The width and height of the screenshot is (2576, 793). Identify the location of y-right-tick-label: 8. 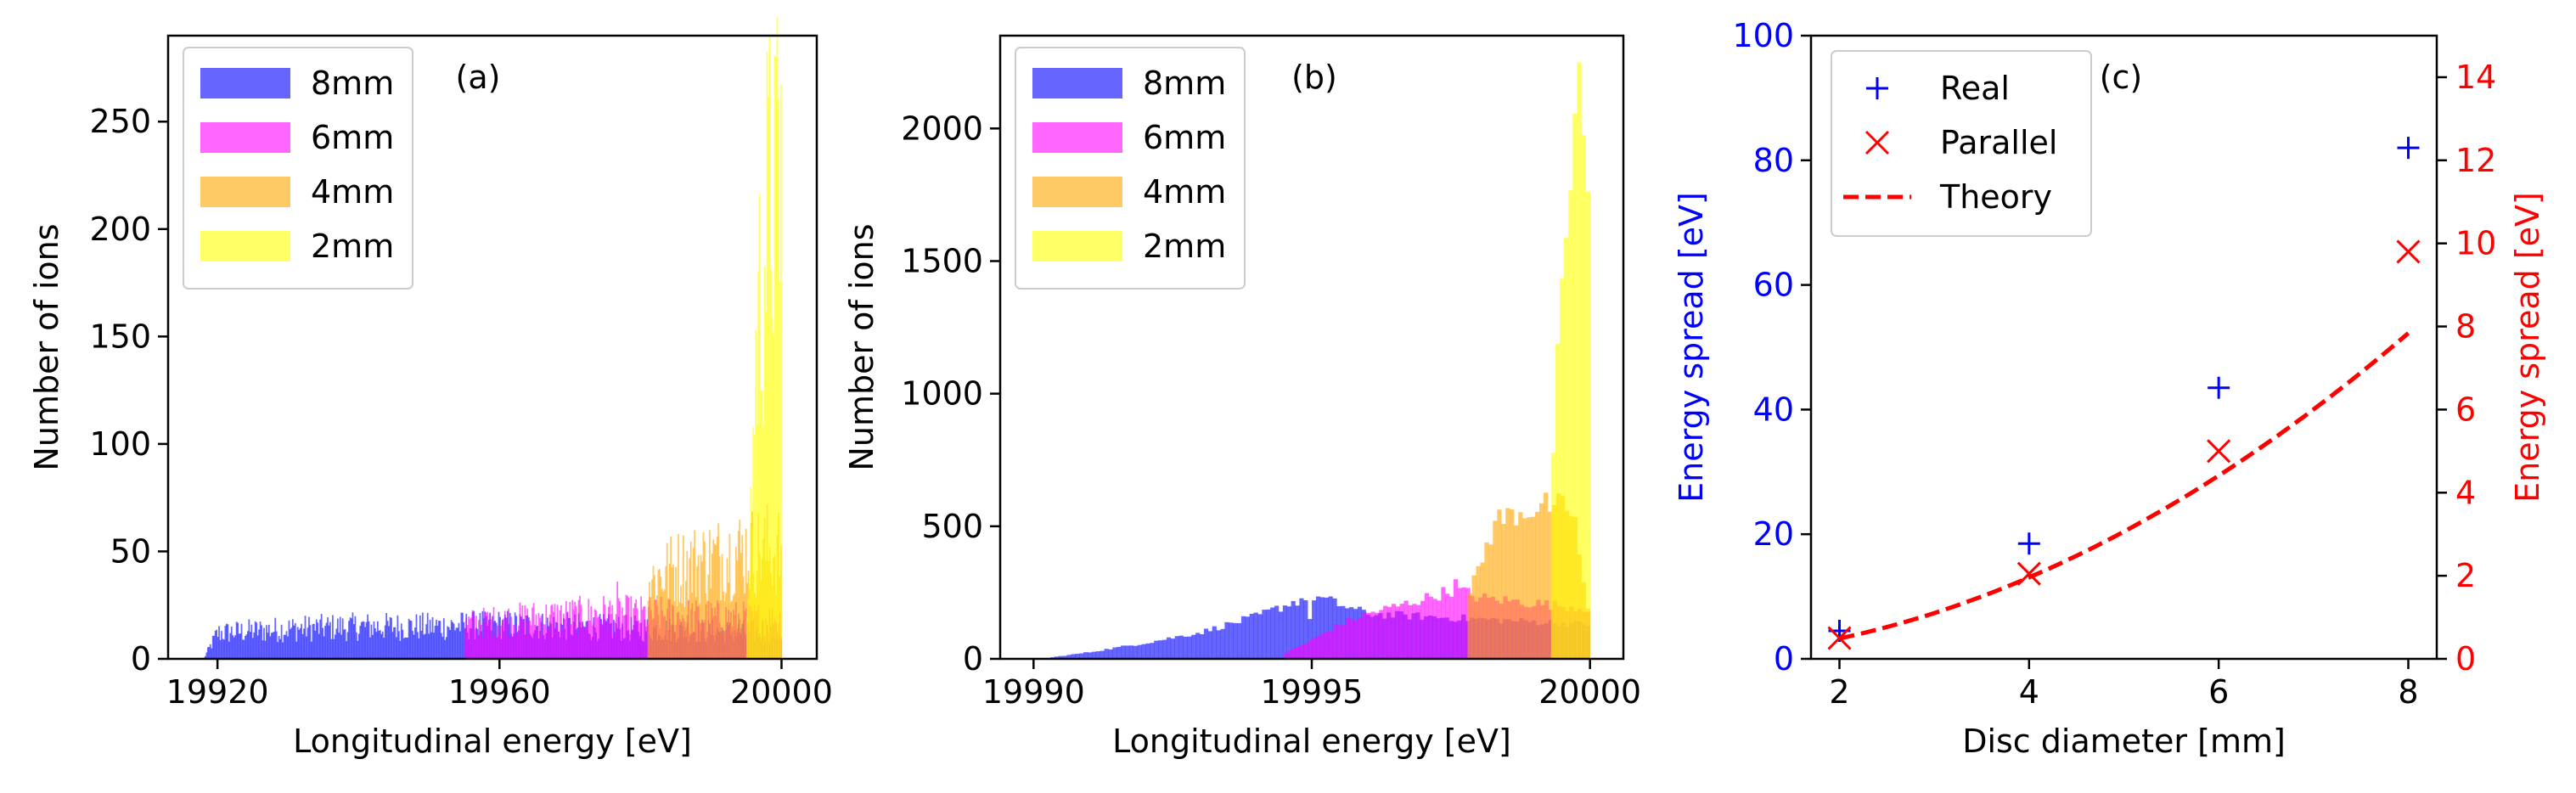
(2465, 327).